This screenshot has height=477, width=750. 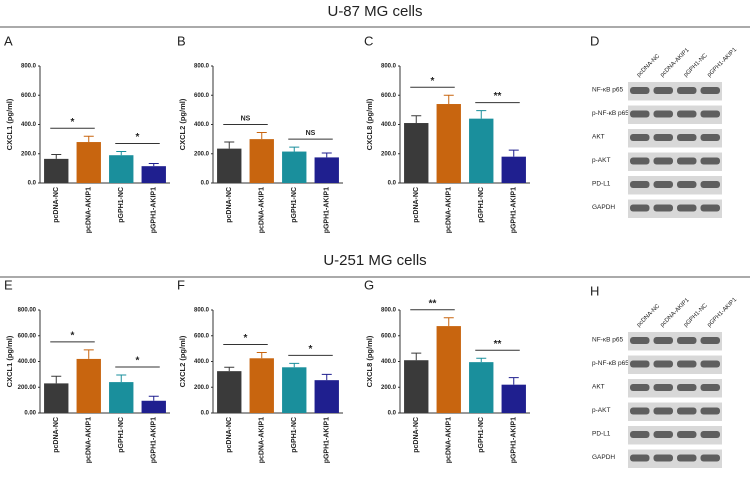 I want to click on section-title: U-87 MG cells, so click(x=374, y=11).